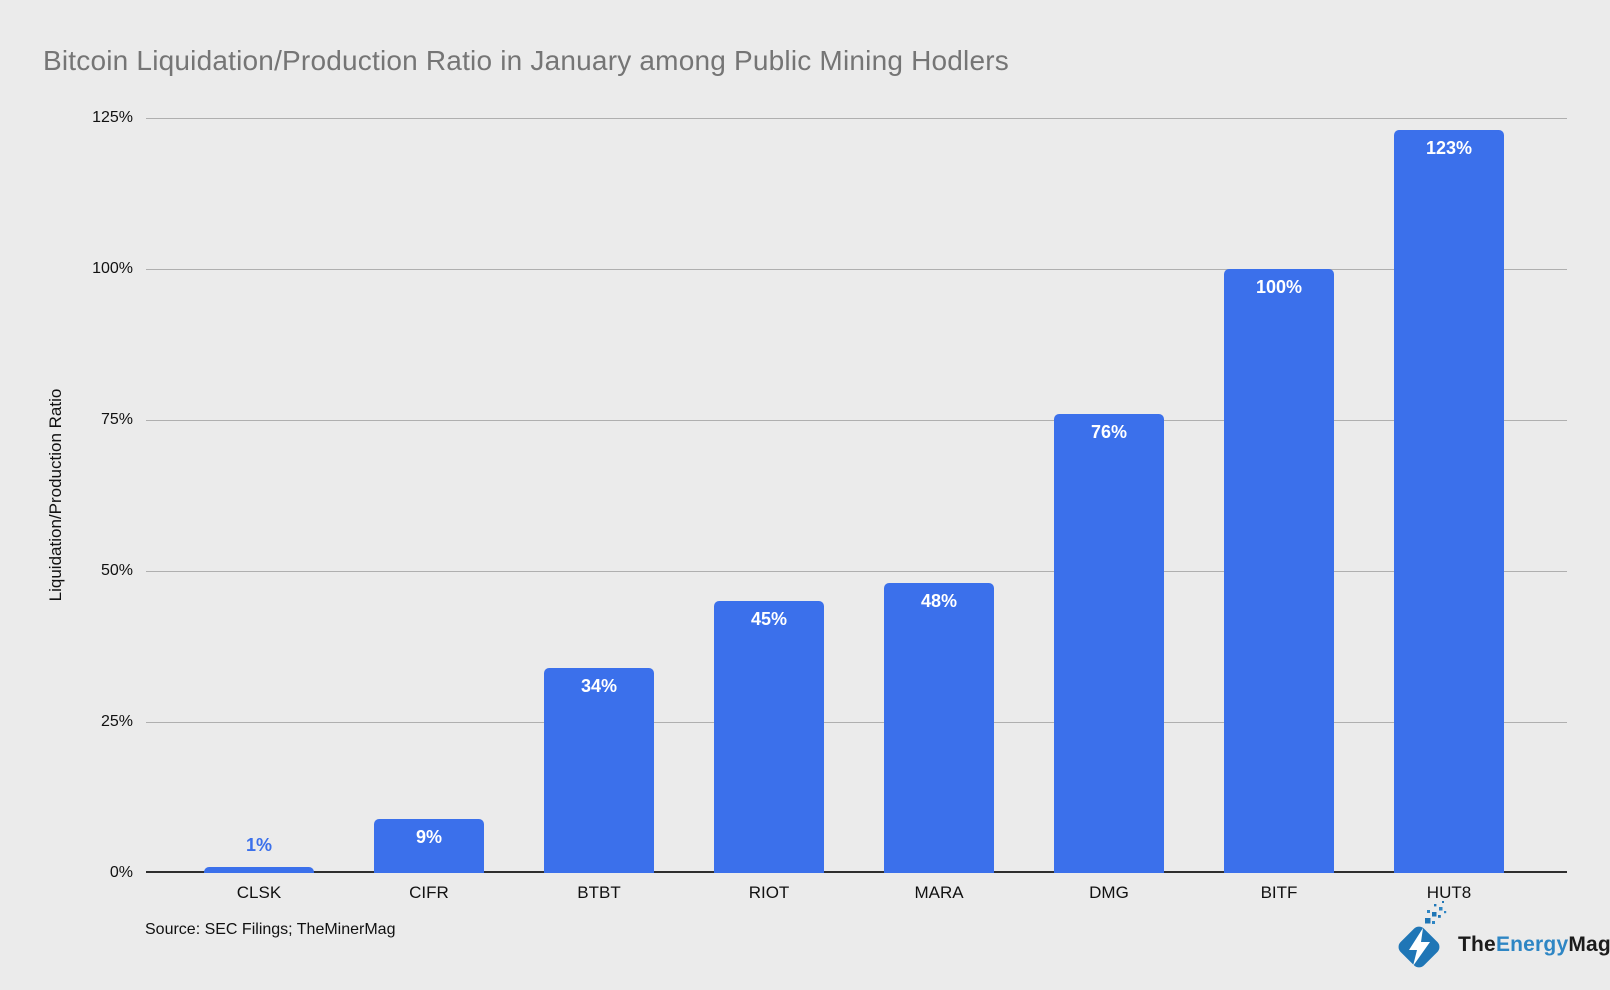  I want to click on wordmark-mag: Mag, so click(1589, 944).